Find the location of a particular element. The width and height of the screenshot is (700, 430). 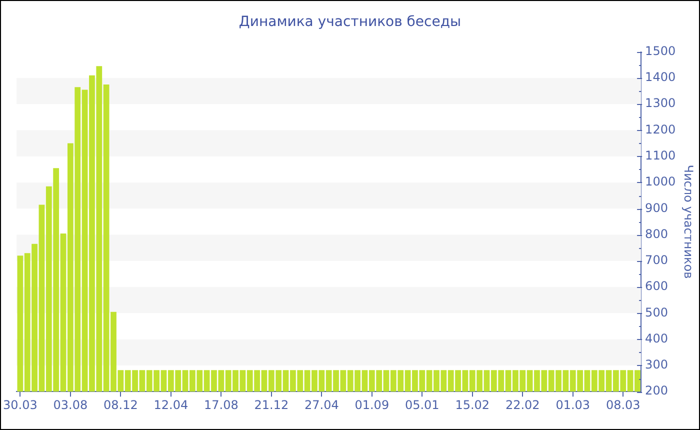

y-axis-title: Число участников is located at coordinates (689, 221).